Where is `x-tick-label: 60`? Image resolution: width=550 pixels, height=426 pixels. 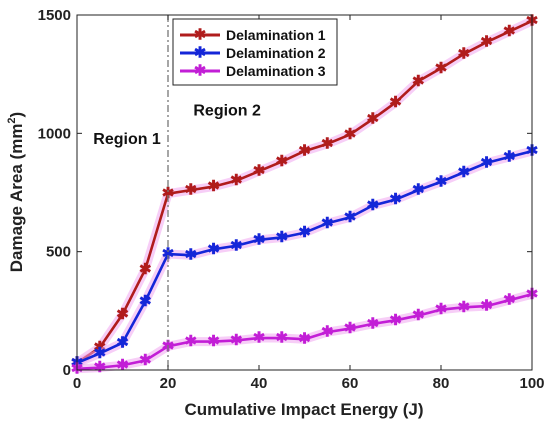
x-tick-label: 60 is located at coordinates (350, 383).